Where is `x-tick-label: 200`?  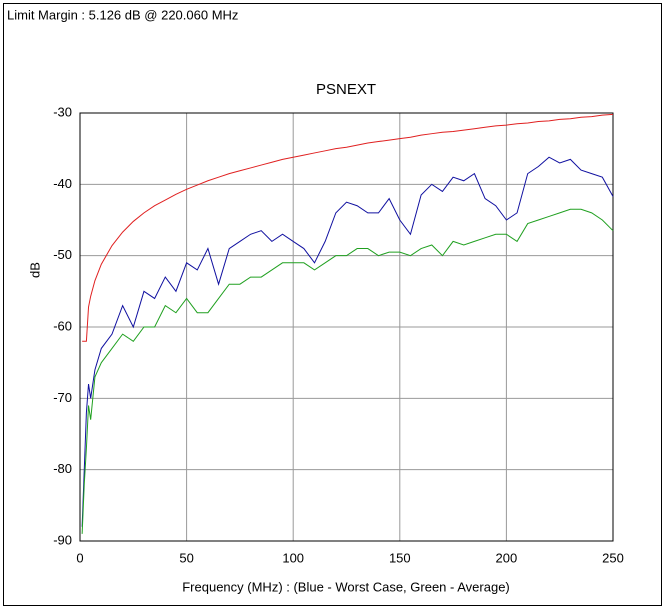
x-tick-label: 200 is located at coordinates (507, 557).